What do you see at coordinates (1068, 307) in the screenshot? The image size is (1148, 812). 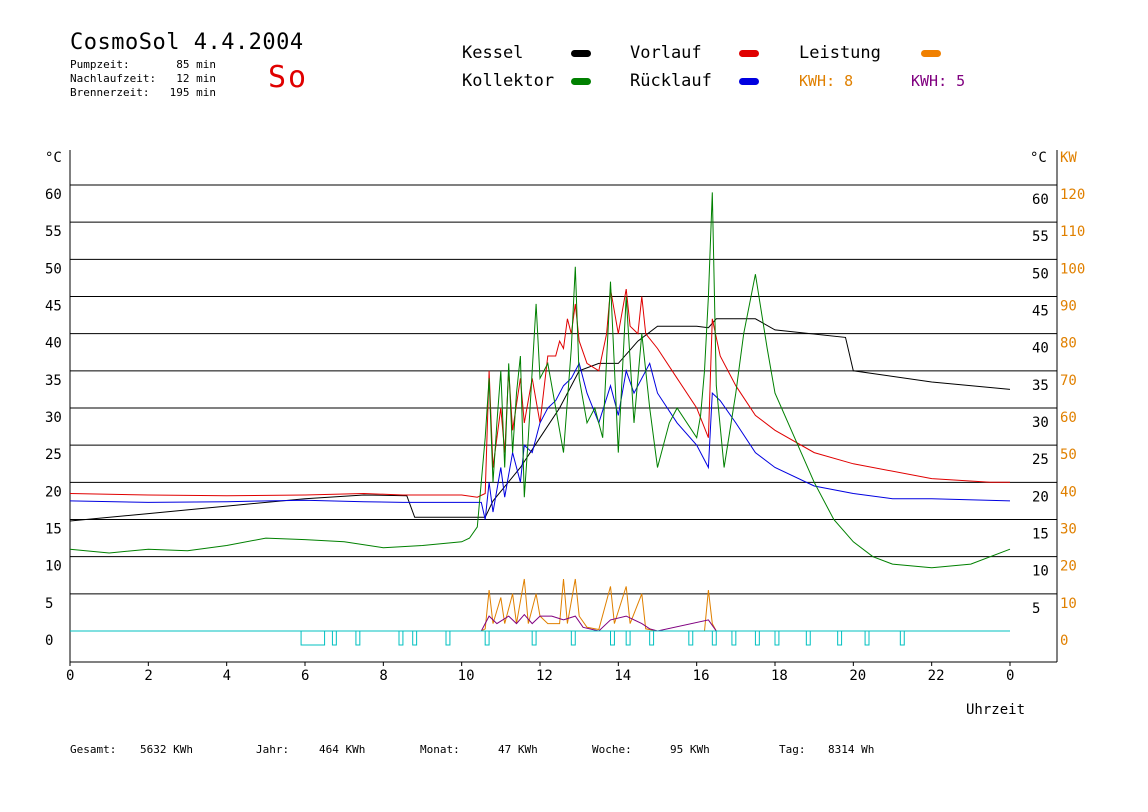 I see `kw-tick-label-90: 90` at bounding box center [1068, 307].